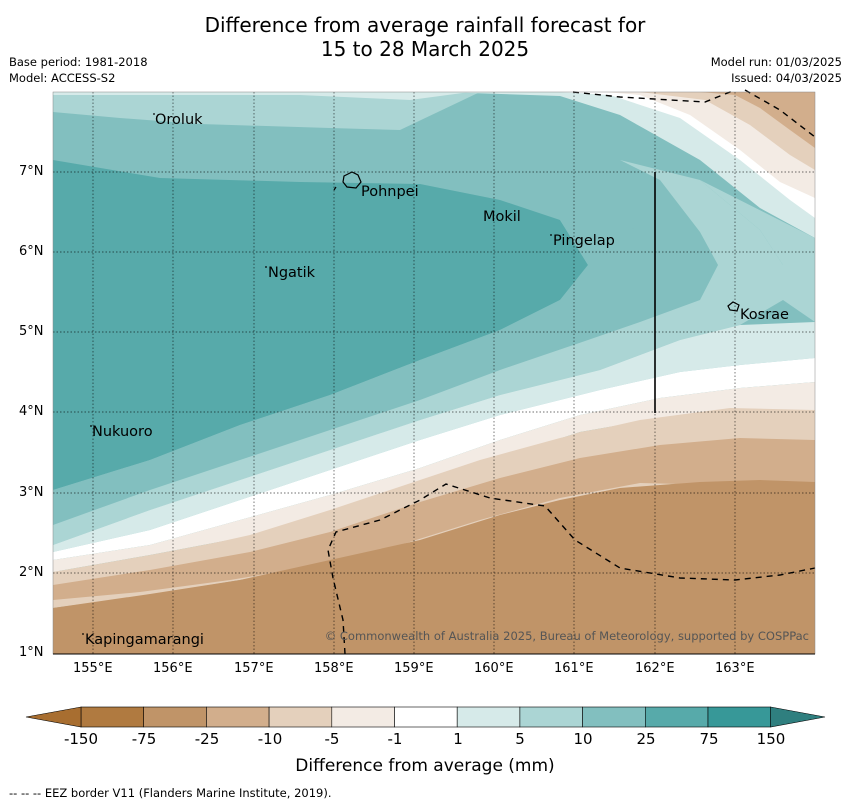  I want to click on lon-label-158e: 158°E, so click(334, 668).